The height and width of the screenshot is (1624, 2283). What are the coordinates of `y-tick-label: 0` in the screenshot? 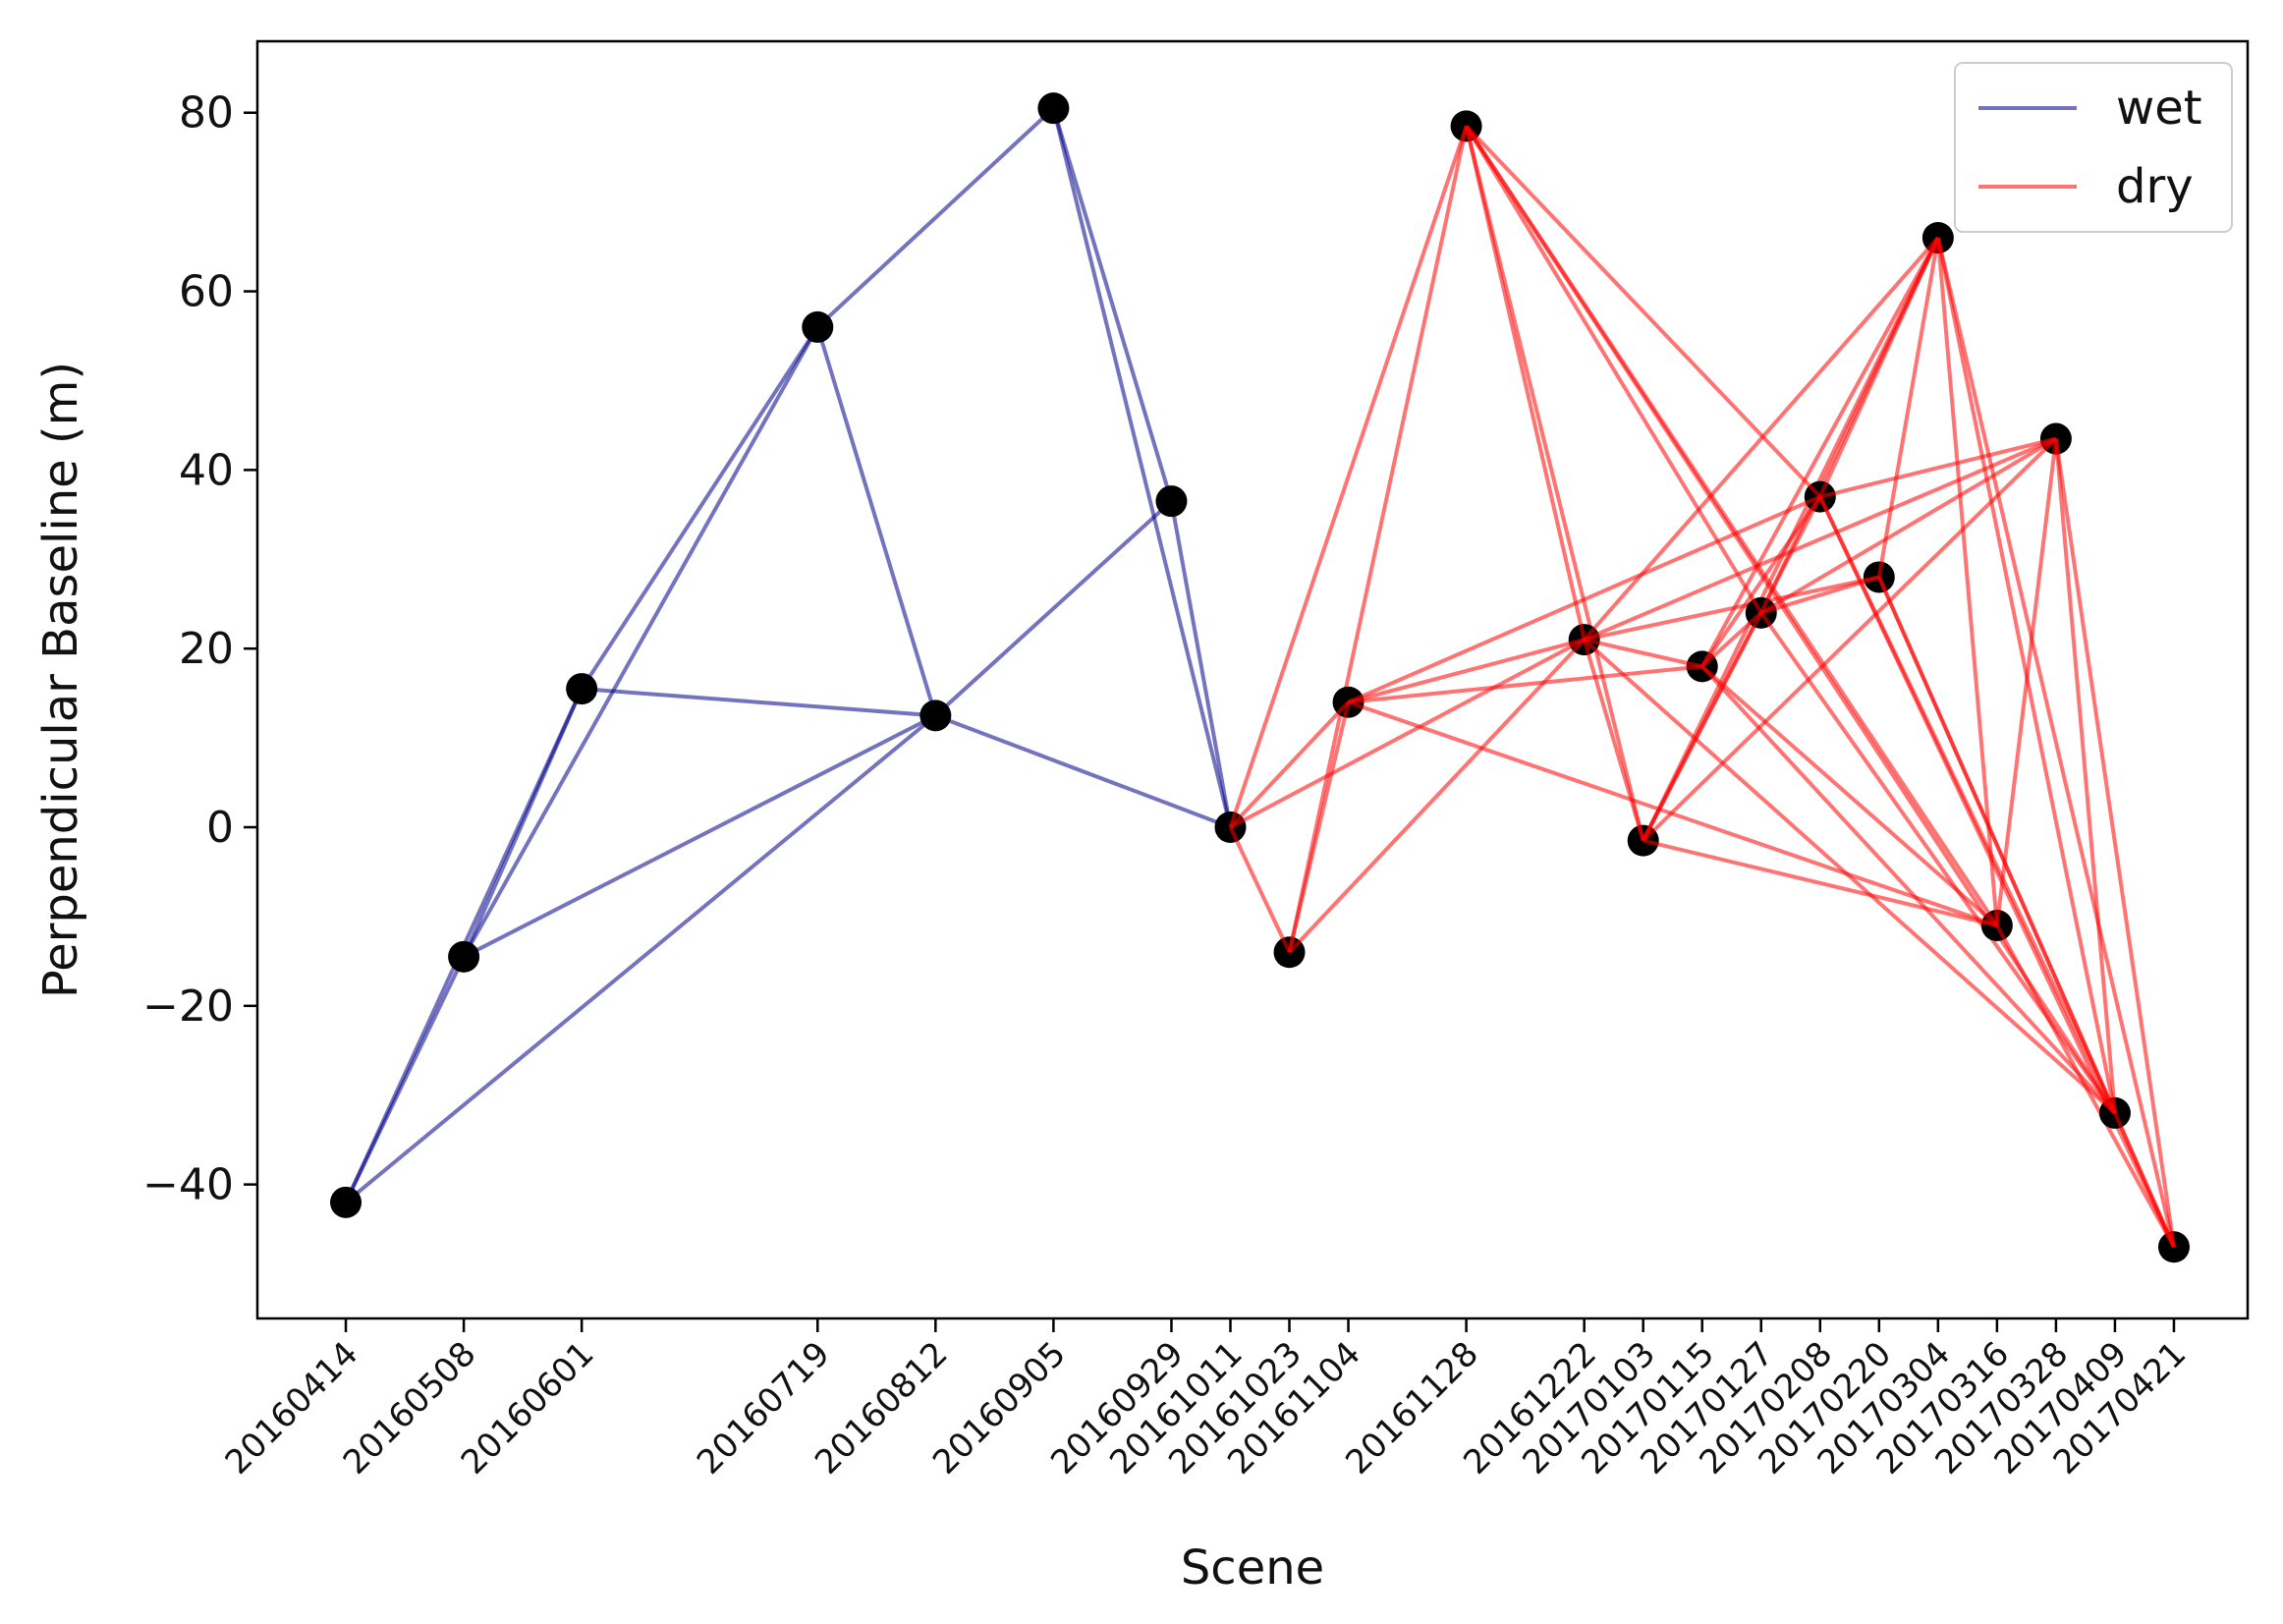 It's located at (220, 828).